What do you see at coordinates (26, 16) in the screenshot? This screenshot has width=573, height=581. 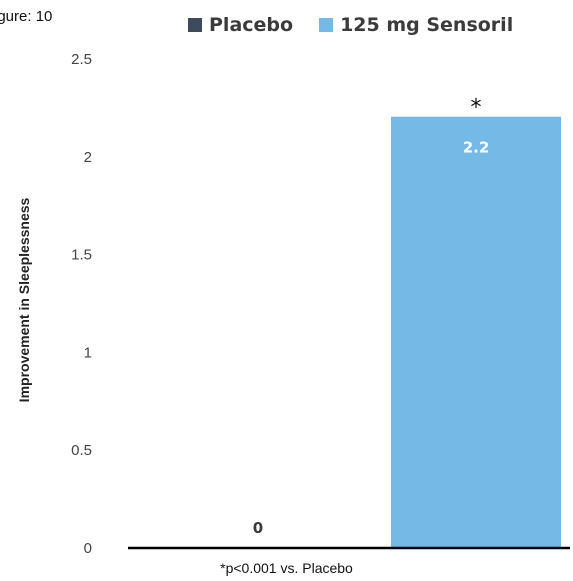 I see `figure-label: igure: 10` at bounding box center [26, 16].